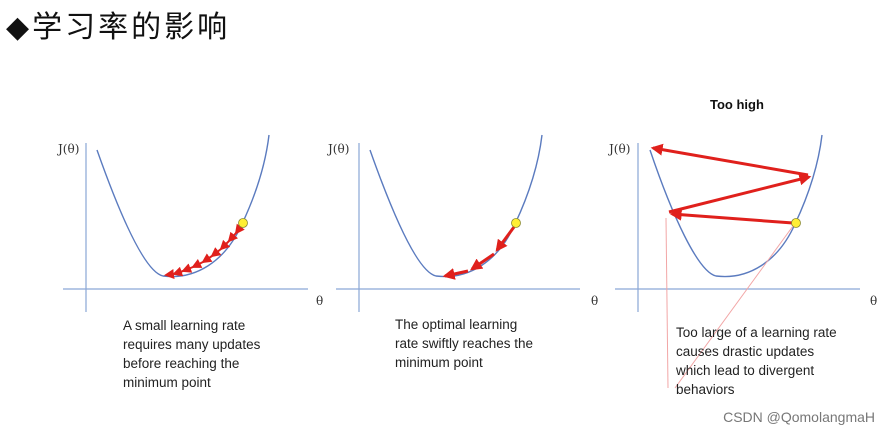 This screenshot has height=435, width=887. Describe the element at coordinates (799, 417) in the screenshot. I see `watermark: CSDN @QomolangmaH` at that location.